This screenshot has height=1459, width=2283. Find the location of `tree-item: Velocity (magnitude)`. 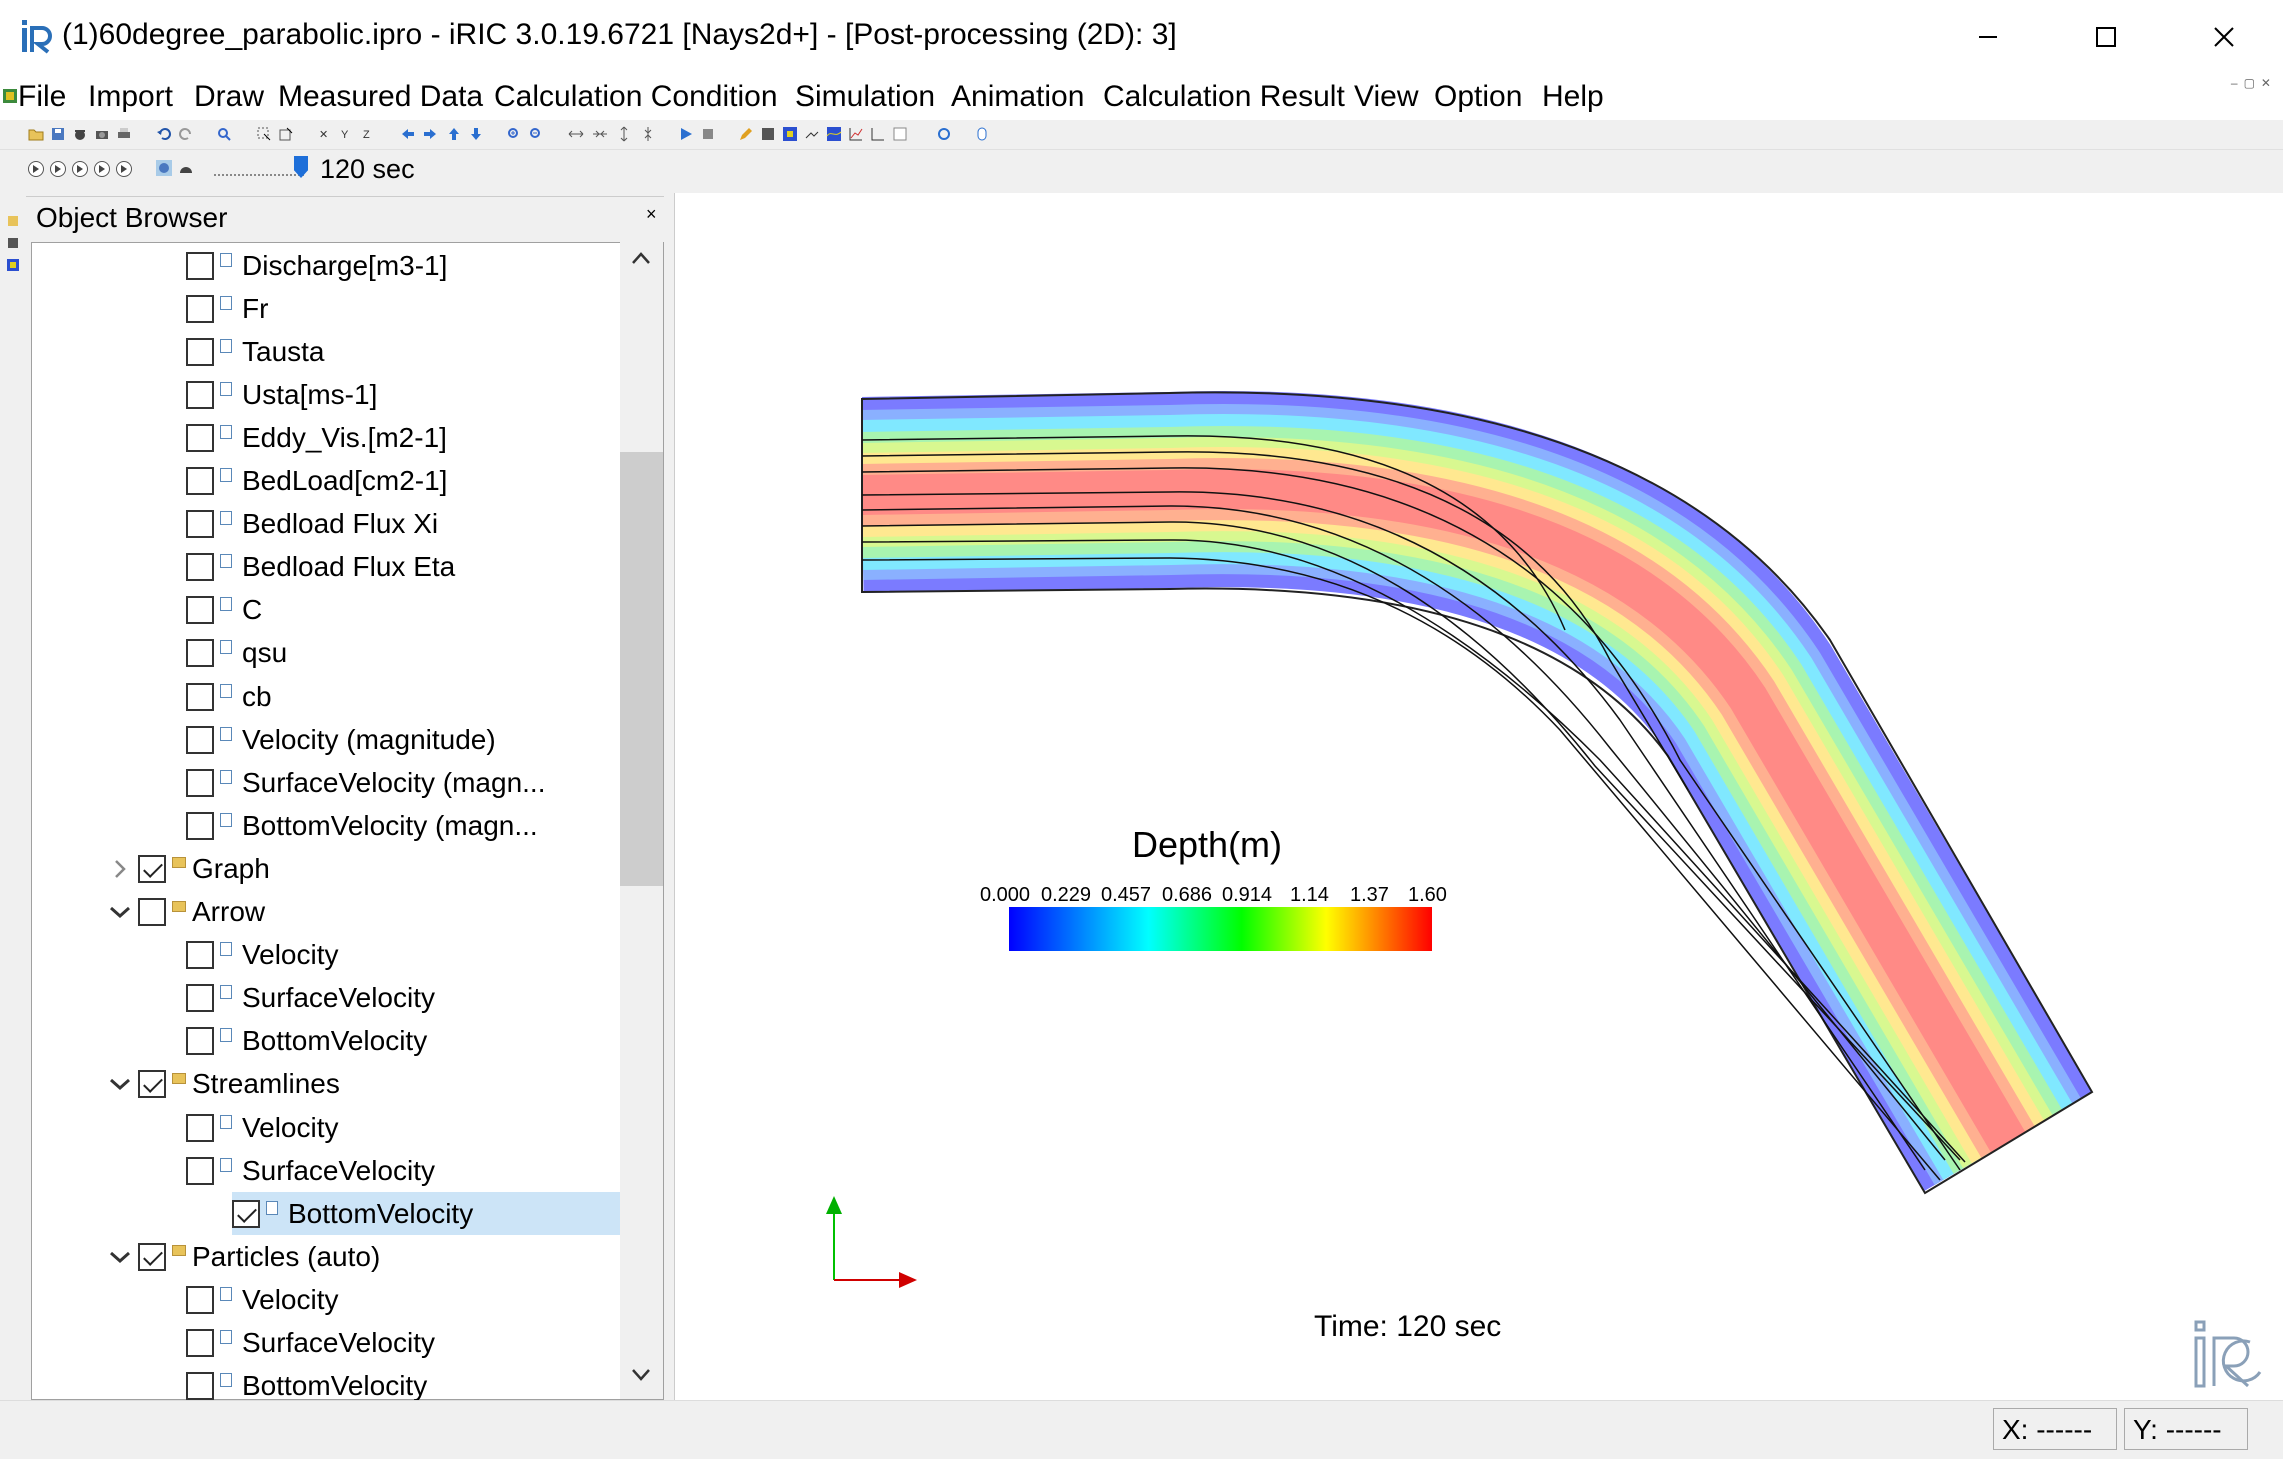

tree-item: Velocity (magnitude) is located at coordinates (341, 739).